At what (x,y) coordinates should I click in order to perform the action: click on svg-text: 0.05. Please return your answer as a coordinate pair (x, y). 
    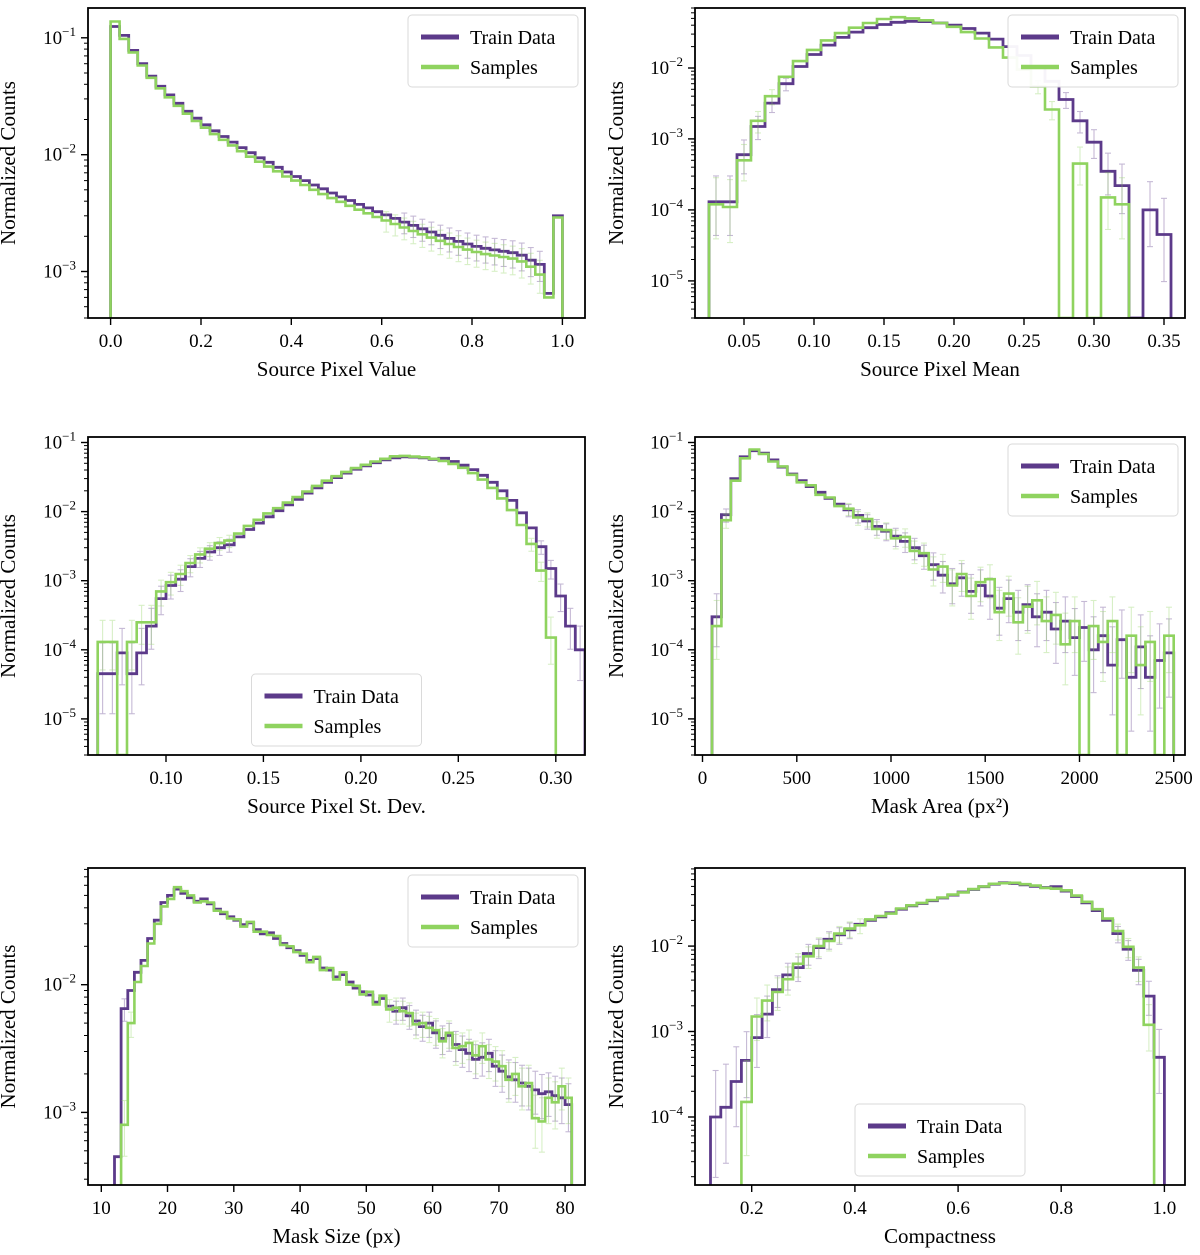
    Looking at the image, I should click on (743, 341).